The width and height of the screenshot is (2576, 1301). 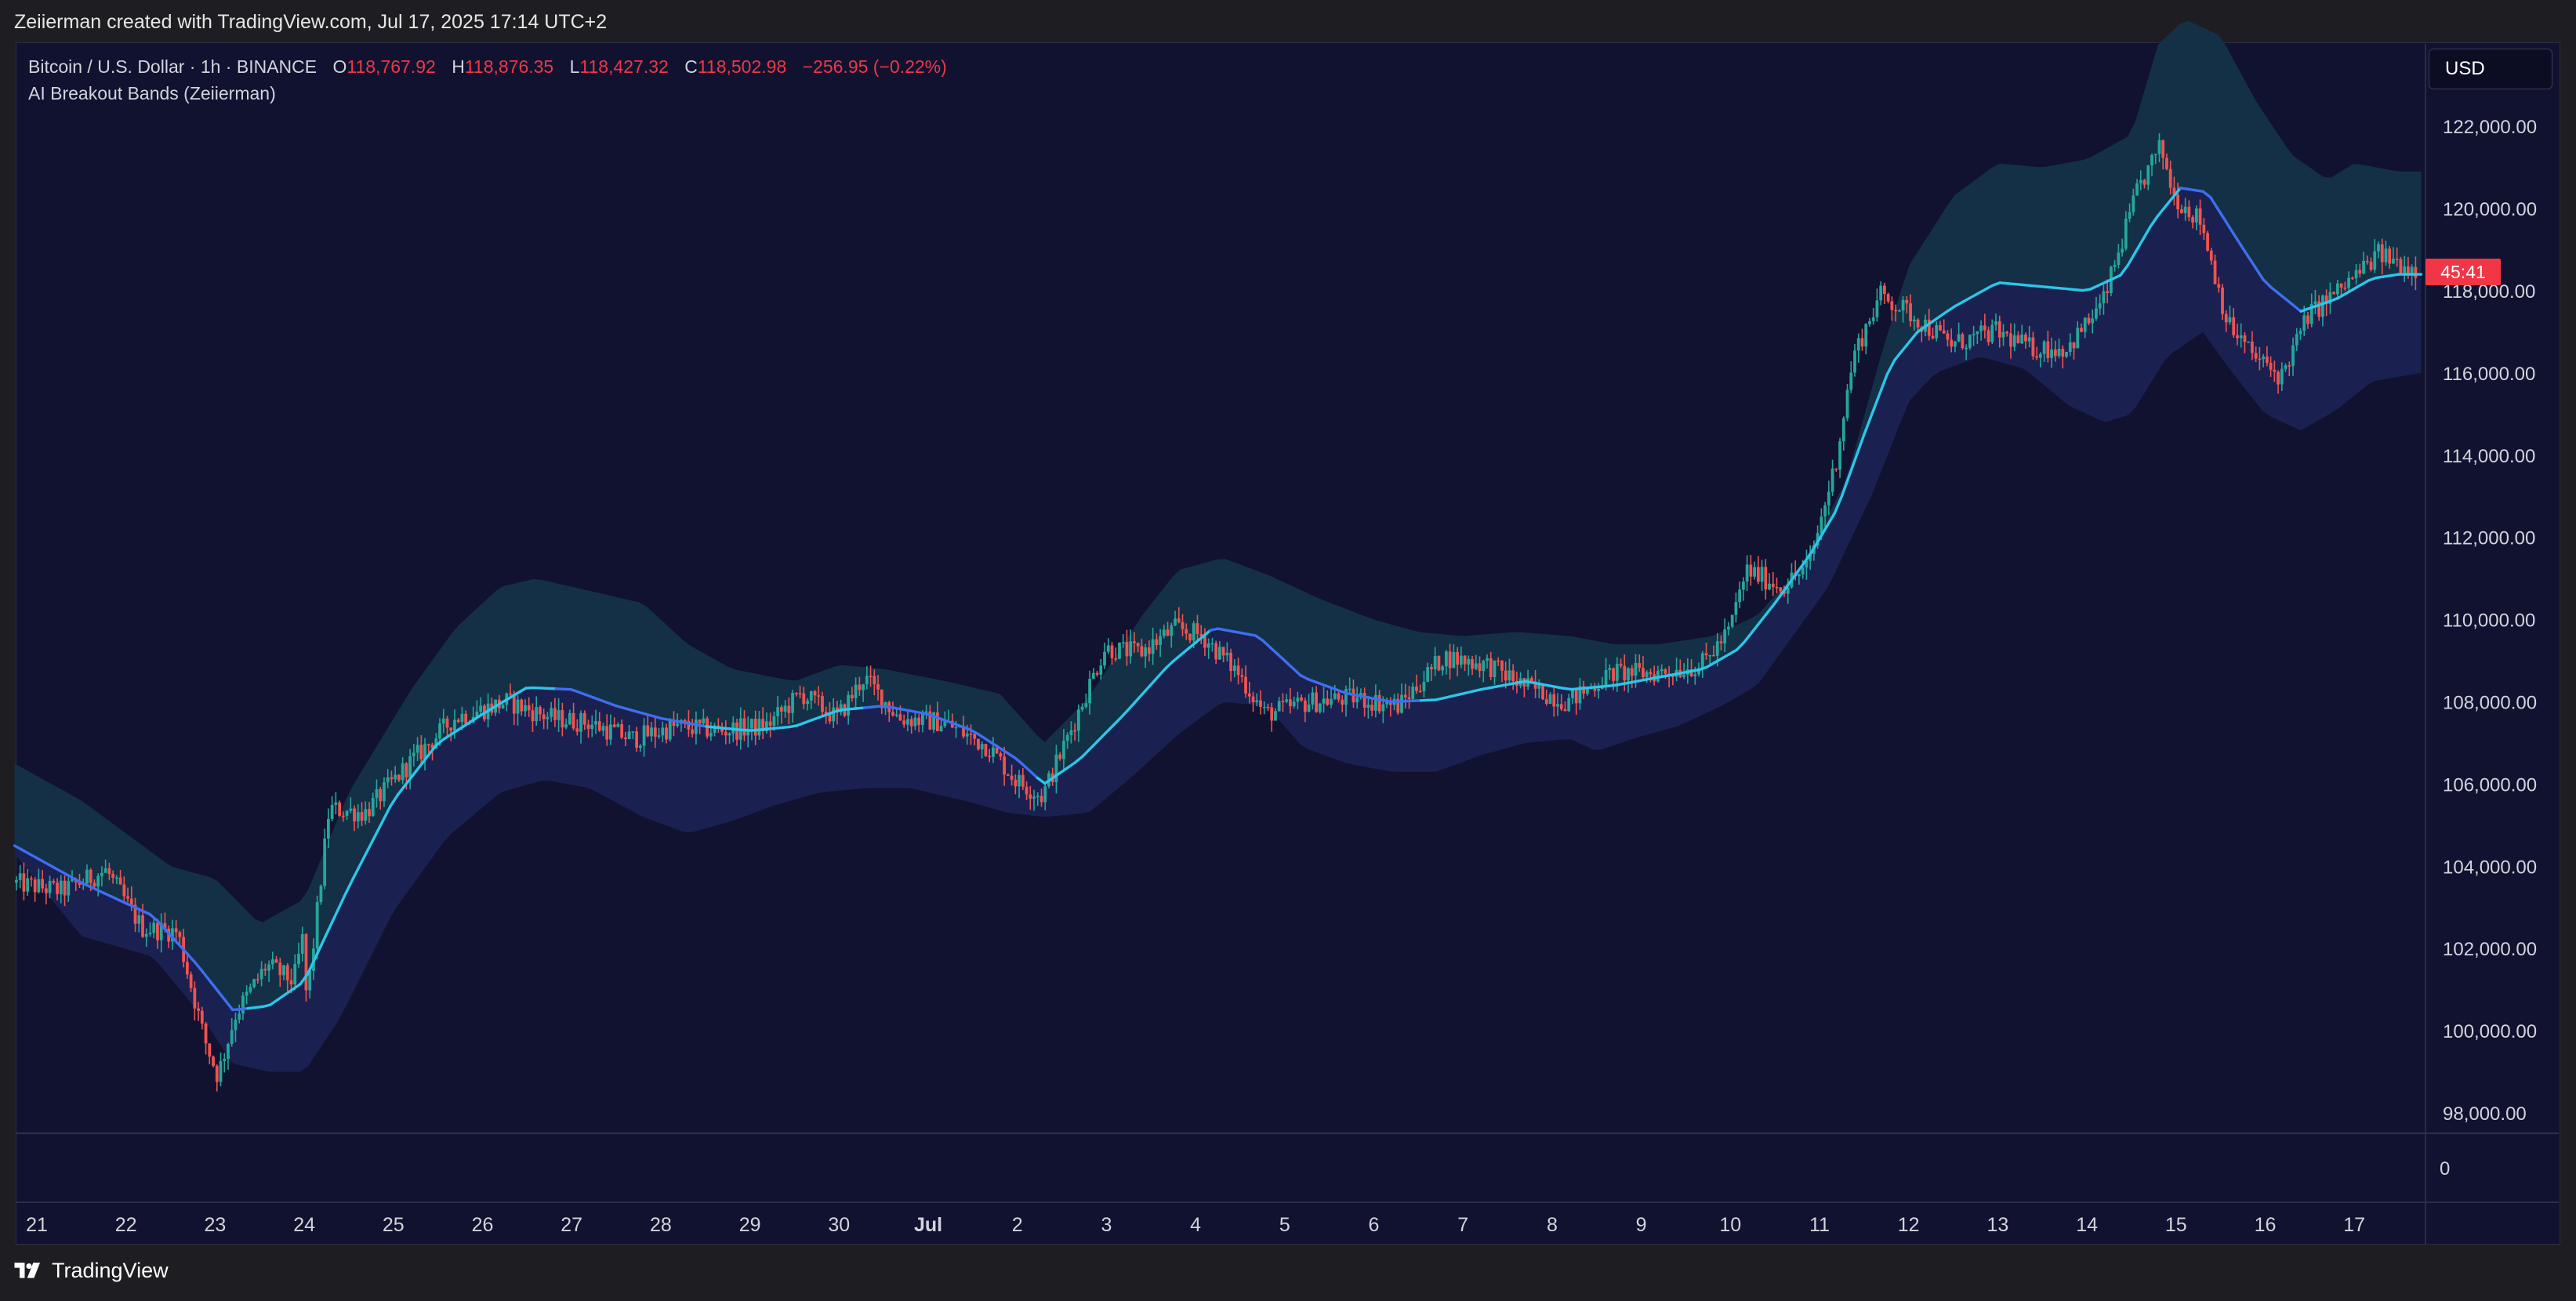 I want to click on indicator-name: AI Breakout Bands (Zeiierman), so click(x=152, y=93).